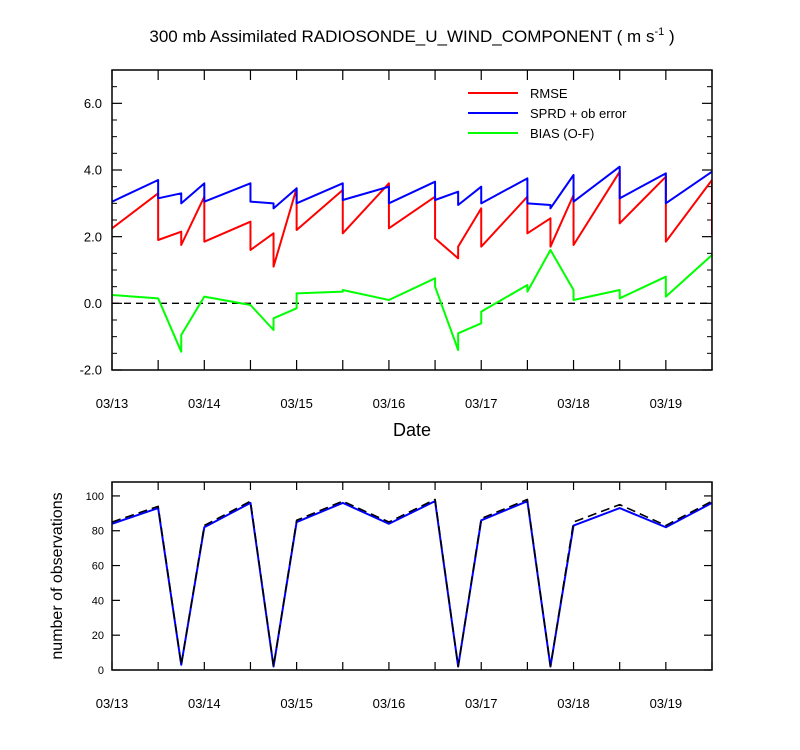 The width and height of the screenshot is (800, 750). What do you see at coordinates (549, 93) in the screenshot?
I see `legend-label: RMSE` at bounding box center [549, 93].